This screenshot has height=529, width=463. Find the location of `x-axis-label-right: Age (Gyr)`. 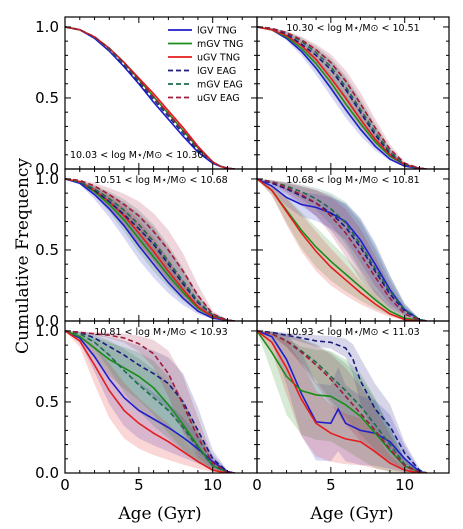

x-axis-label-right: Age (Gyr) is located at coordinates (351, 514).